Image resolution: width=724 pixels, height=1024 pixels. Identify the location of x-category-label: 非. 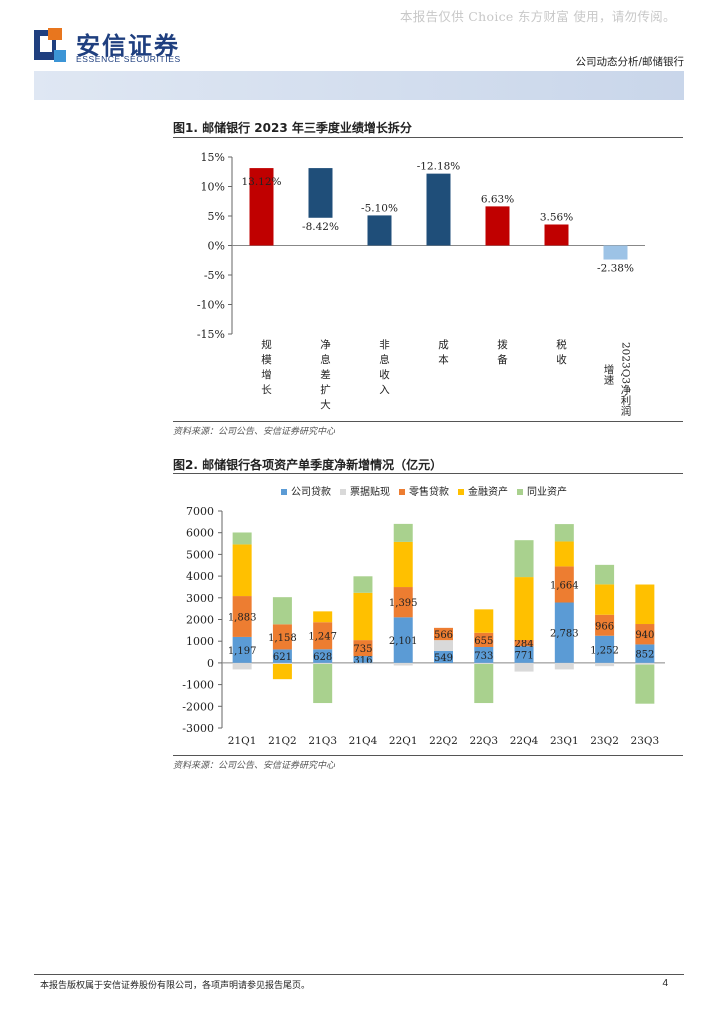
(384, 345).